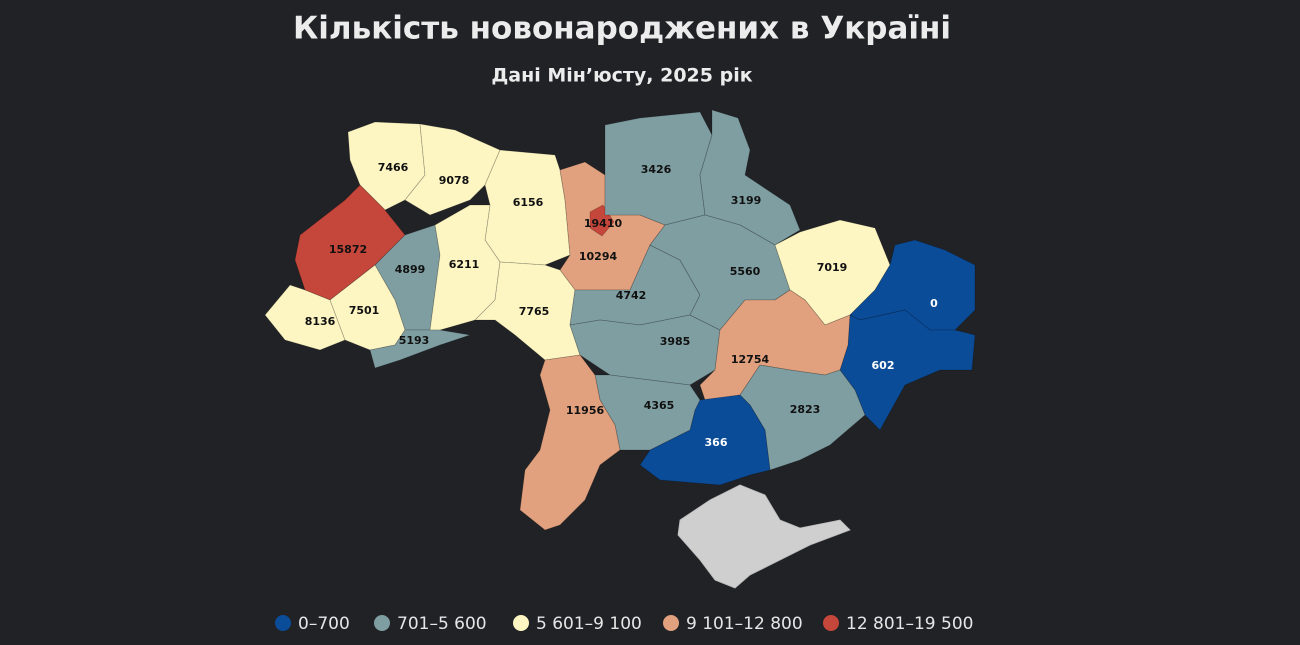 This screenshot has height=645, width=1300. I want to click on region-label: 7765, so click(534, 311).